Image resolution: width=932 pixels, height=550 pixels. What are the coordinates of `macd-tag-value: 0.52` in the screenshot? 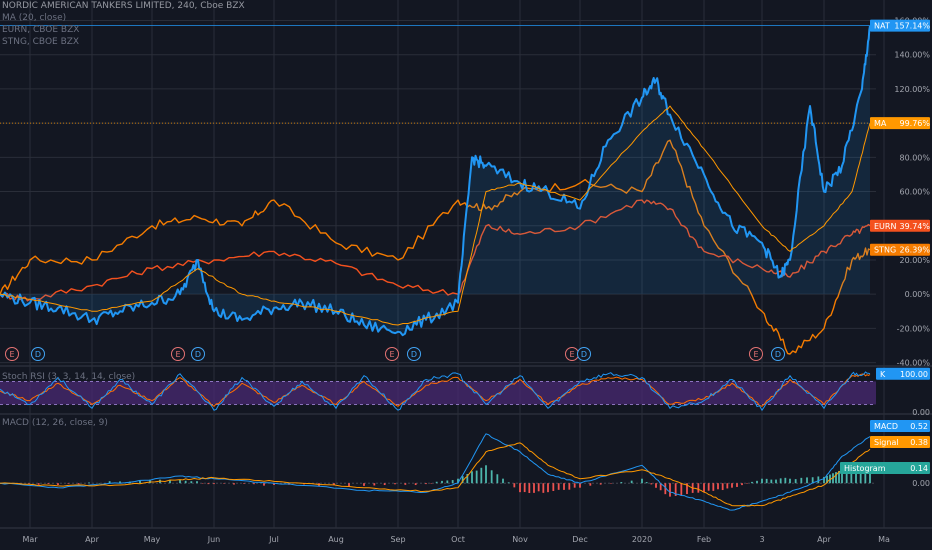 It's located at (919, 426).